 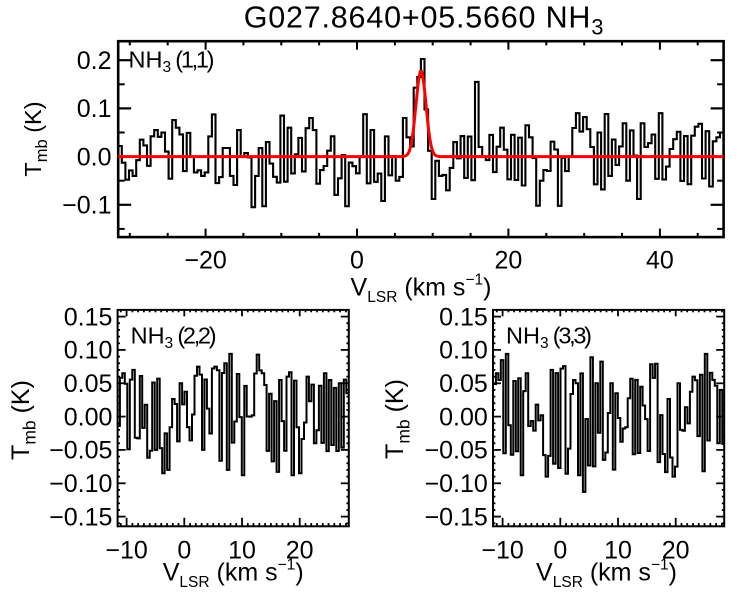 I want to click on svg-text: 40, so click(x=660, y=261).